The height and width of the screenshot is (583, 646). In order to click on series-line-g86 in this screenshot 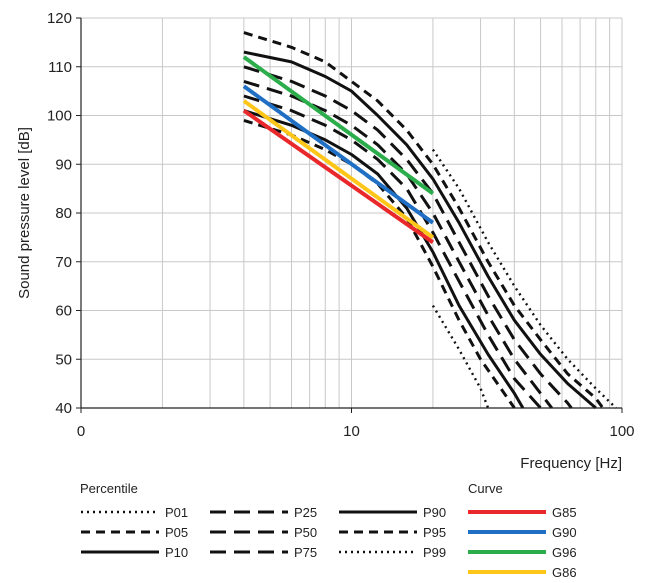, I will do `click(338, 169)`.